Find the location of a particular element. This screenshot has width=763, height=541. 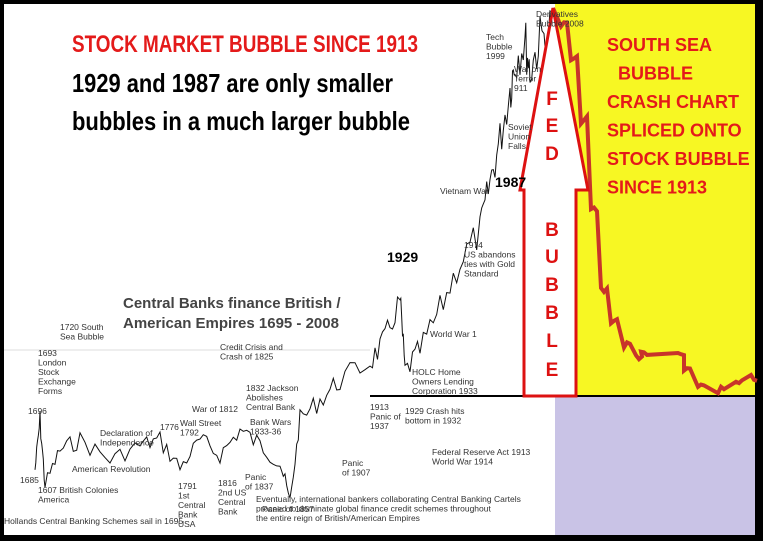

annotation: 1929 Crash hits is located at coordinates (435, 411).